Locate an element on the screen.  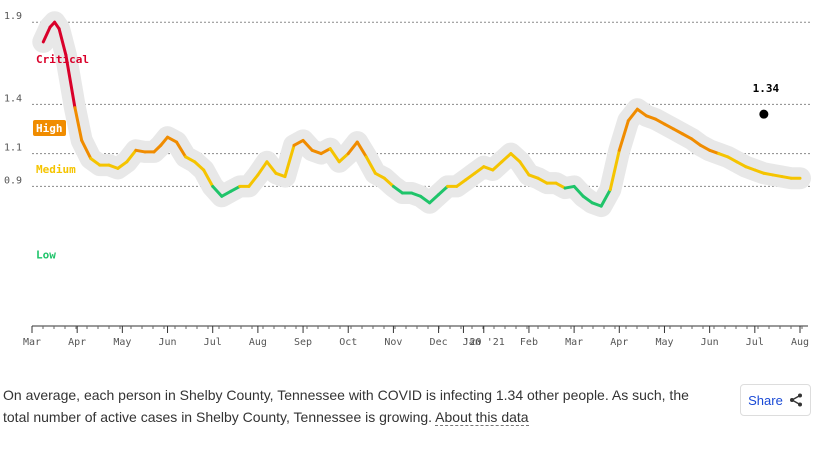
x-tick-label: Sep is located at coordinates (303, 342).